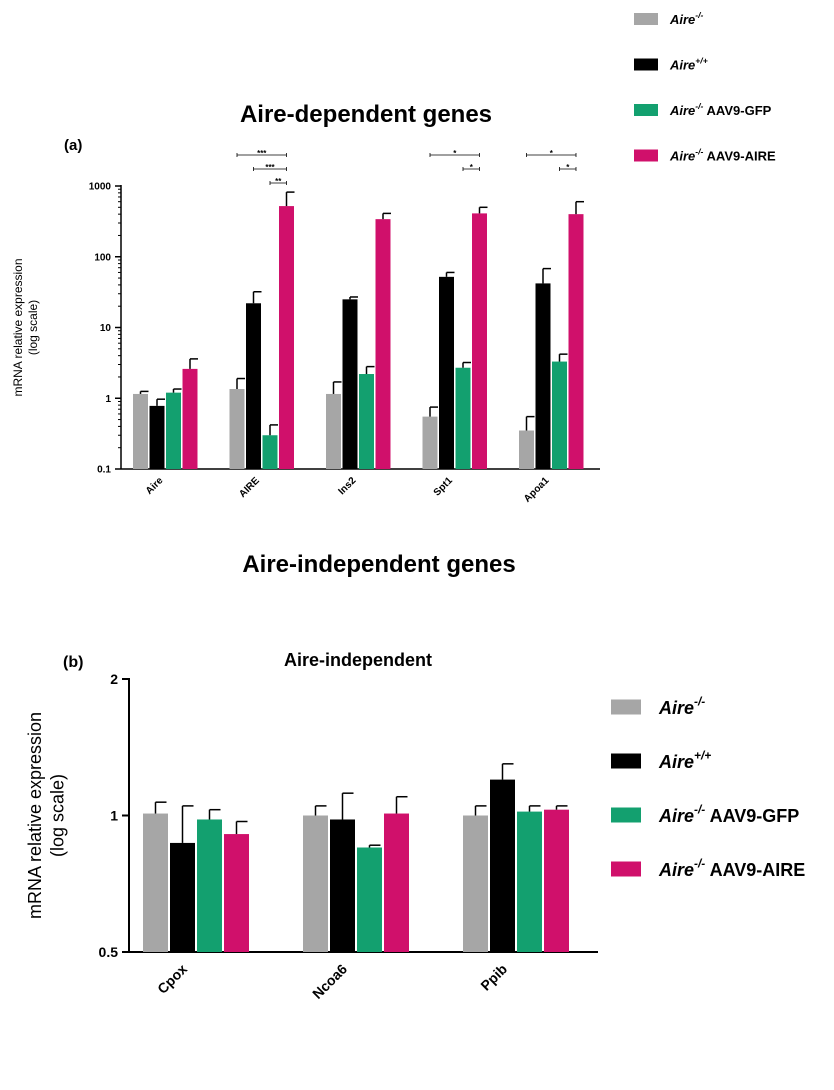  Describe the element at coordinates (699, 152) in the screenshot. I see `legend-top-label-3-genotype: -/-` at that location.